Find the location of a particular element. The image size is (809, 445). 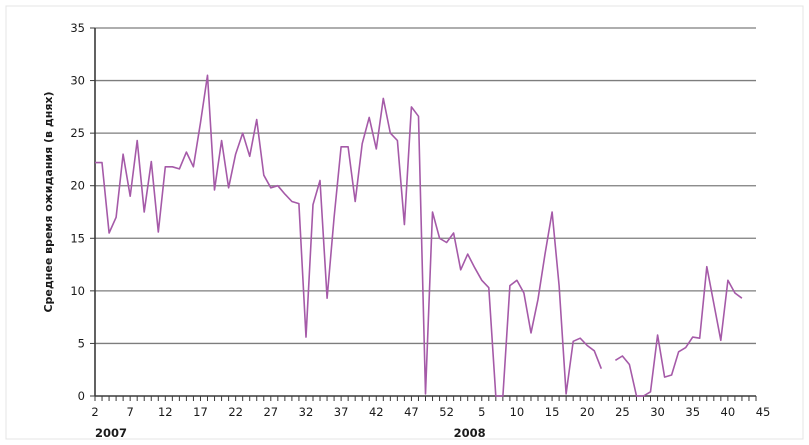

minor-ticks is located at coordinates (425, 398).